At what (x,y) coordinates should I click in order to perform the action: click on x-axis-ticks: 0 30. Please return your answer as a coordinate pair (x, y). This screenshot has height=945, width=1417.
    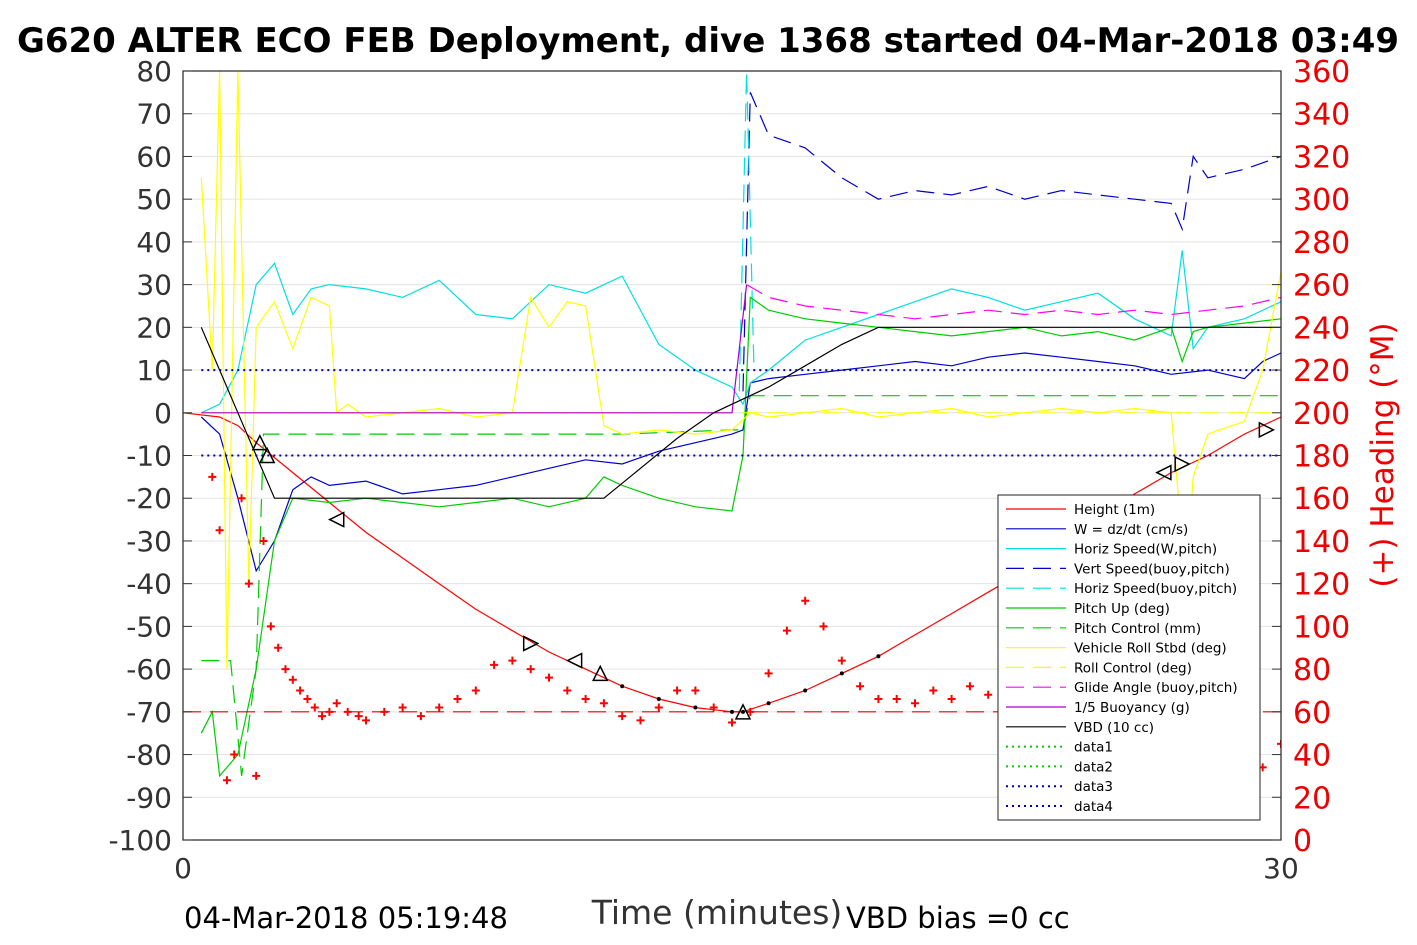
    Looking at the image, I should click on (736, 868).